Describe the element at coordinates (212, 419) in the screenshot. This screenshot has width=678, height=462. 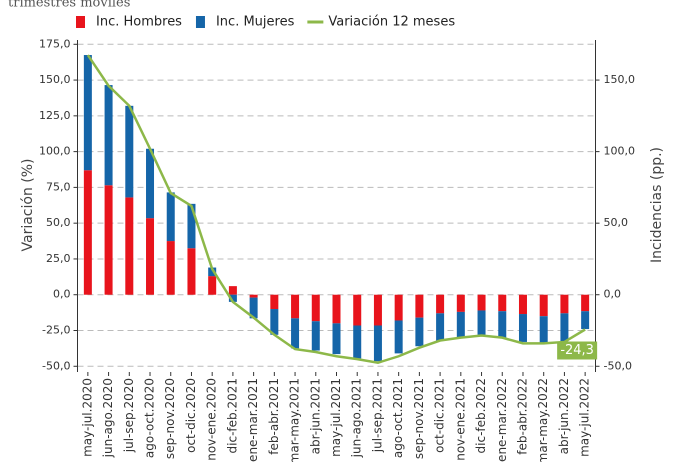
I see `x-tick-label: nov-ene.2020` at that location.